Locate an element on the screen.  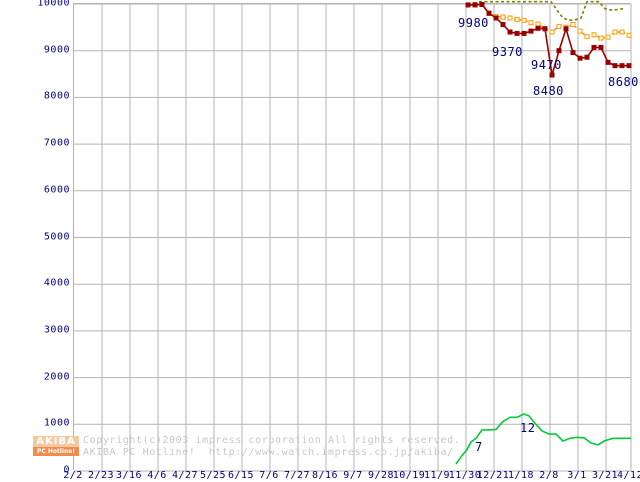
x-tick-label: 9/7 is located at coordinates (353, 475).